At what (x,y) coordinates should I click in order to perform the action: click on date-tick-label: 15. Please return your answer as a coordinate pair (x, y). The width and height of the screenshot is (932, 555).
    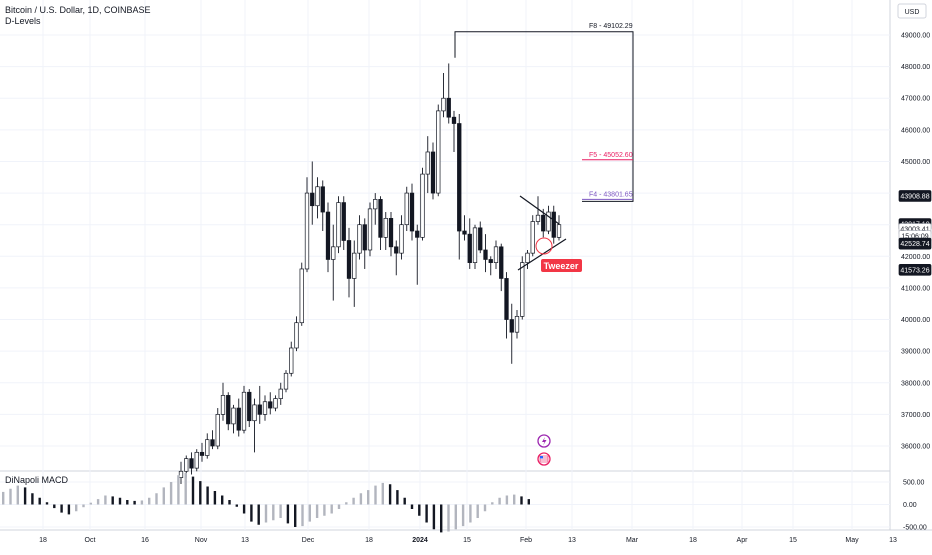
    Looking at the image, I should click on (467, 540).